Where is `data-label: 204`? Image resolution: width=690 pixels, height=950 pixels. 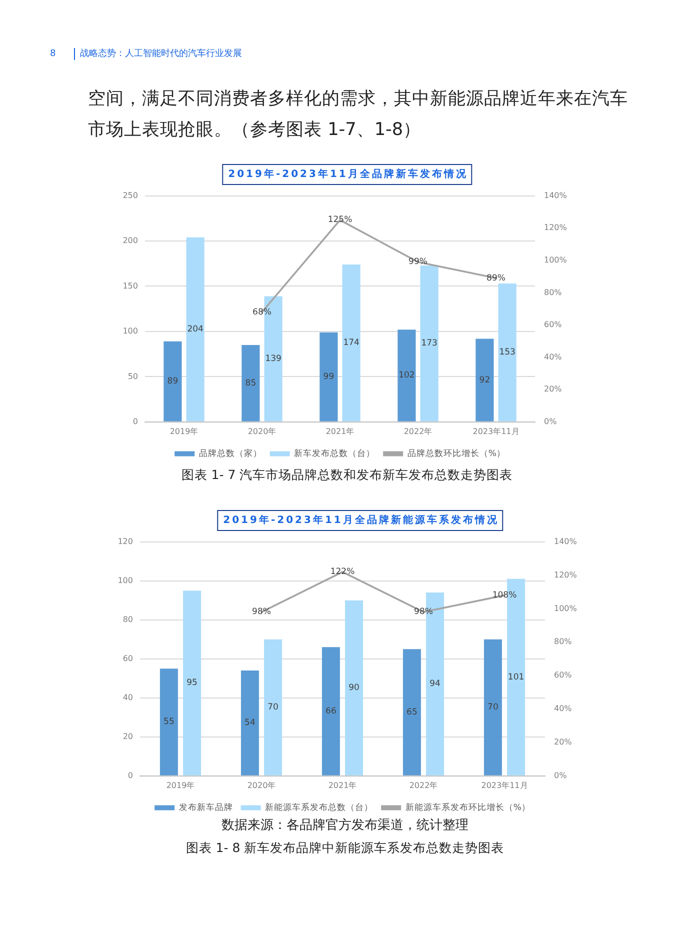 data-label: 204 is located at coordinates (195, 329).